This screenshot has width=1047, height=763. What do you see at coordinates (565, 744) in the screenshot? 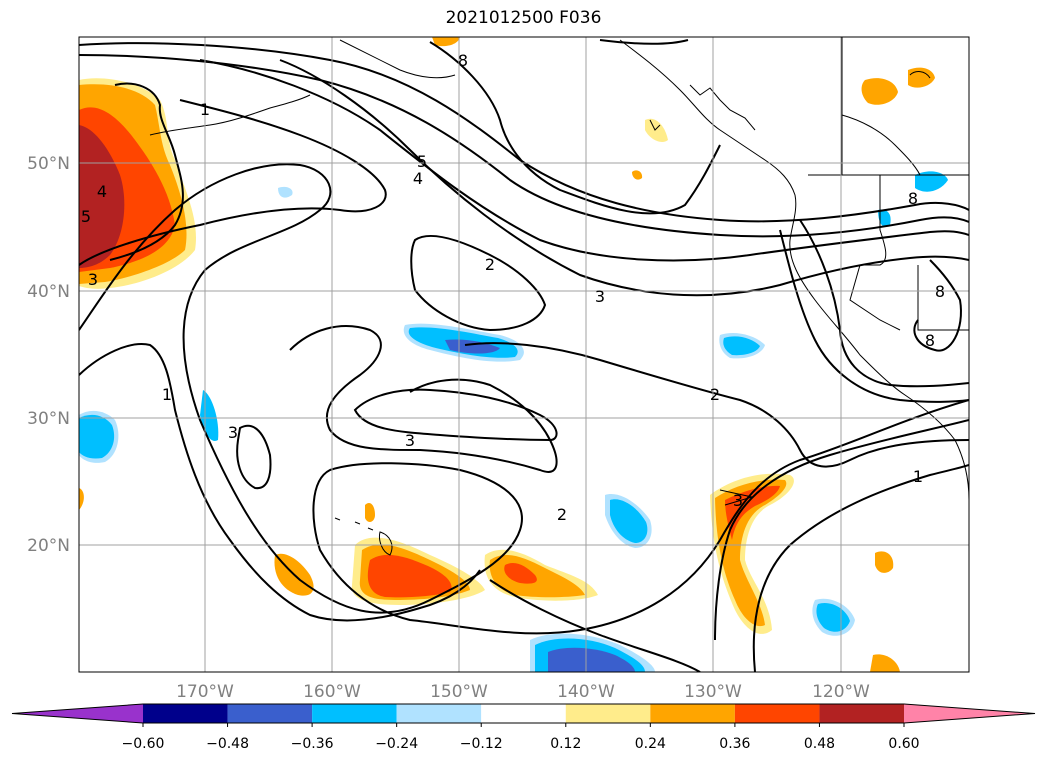
I see `colorbar-tick-label: 0.12` at bounding box center [565, 744].